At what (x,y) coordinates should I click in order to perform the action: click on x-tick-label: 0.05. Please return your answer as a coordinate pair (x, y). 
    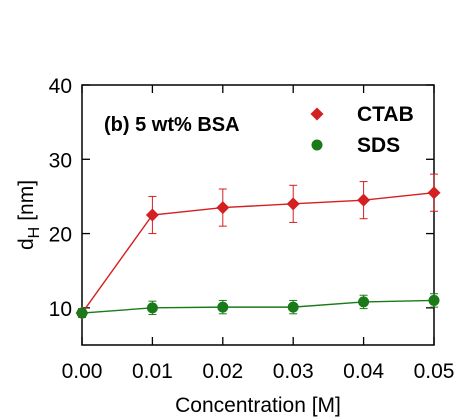
    Looking at the image, I should click on (434, 371).